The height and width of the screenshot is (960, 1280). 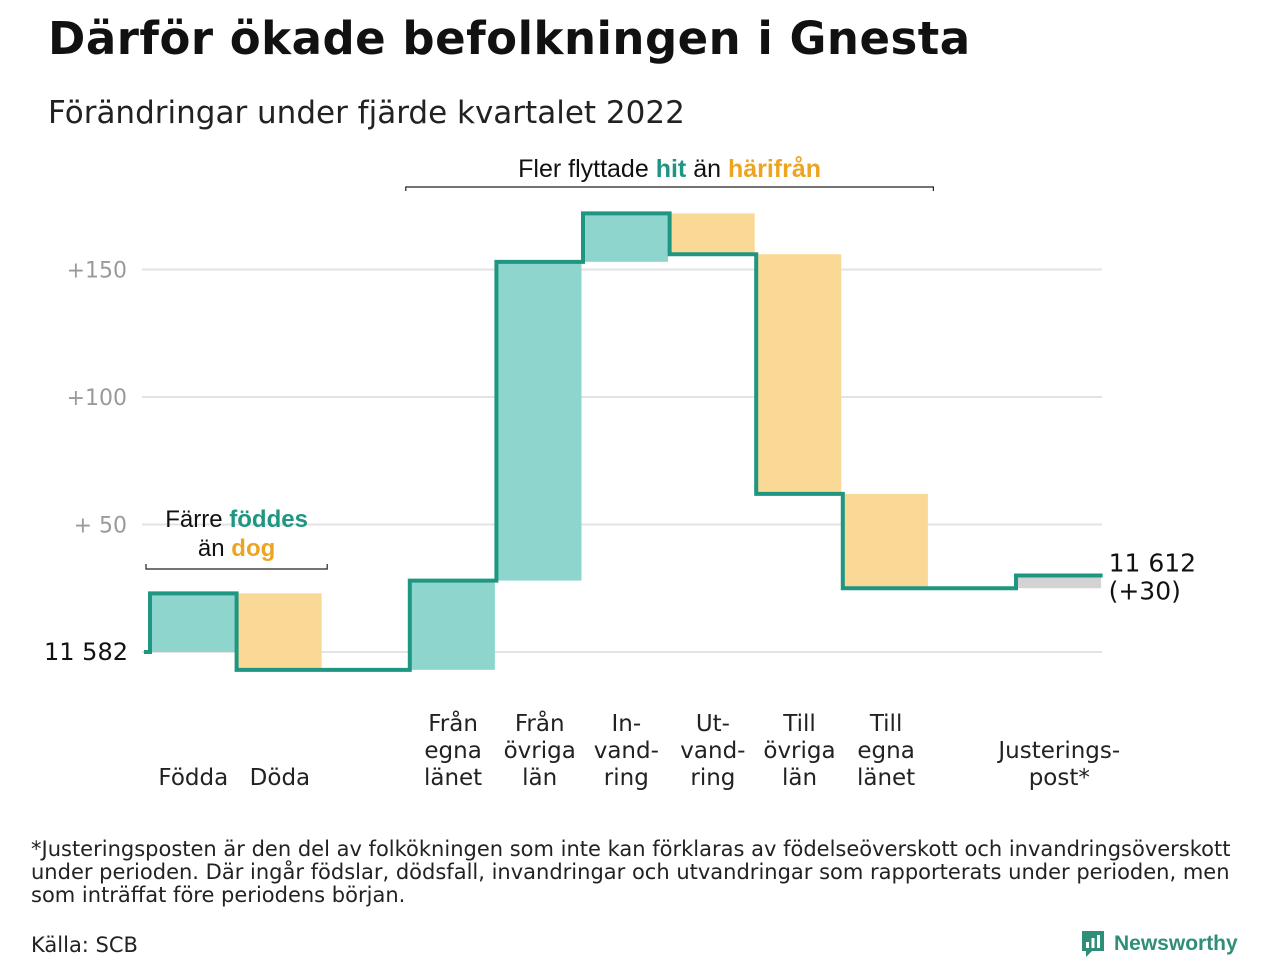 I want to click on births-annotation-line2: än dog, so click(x=236, y=548).